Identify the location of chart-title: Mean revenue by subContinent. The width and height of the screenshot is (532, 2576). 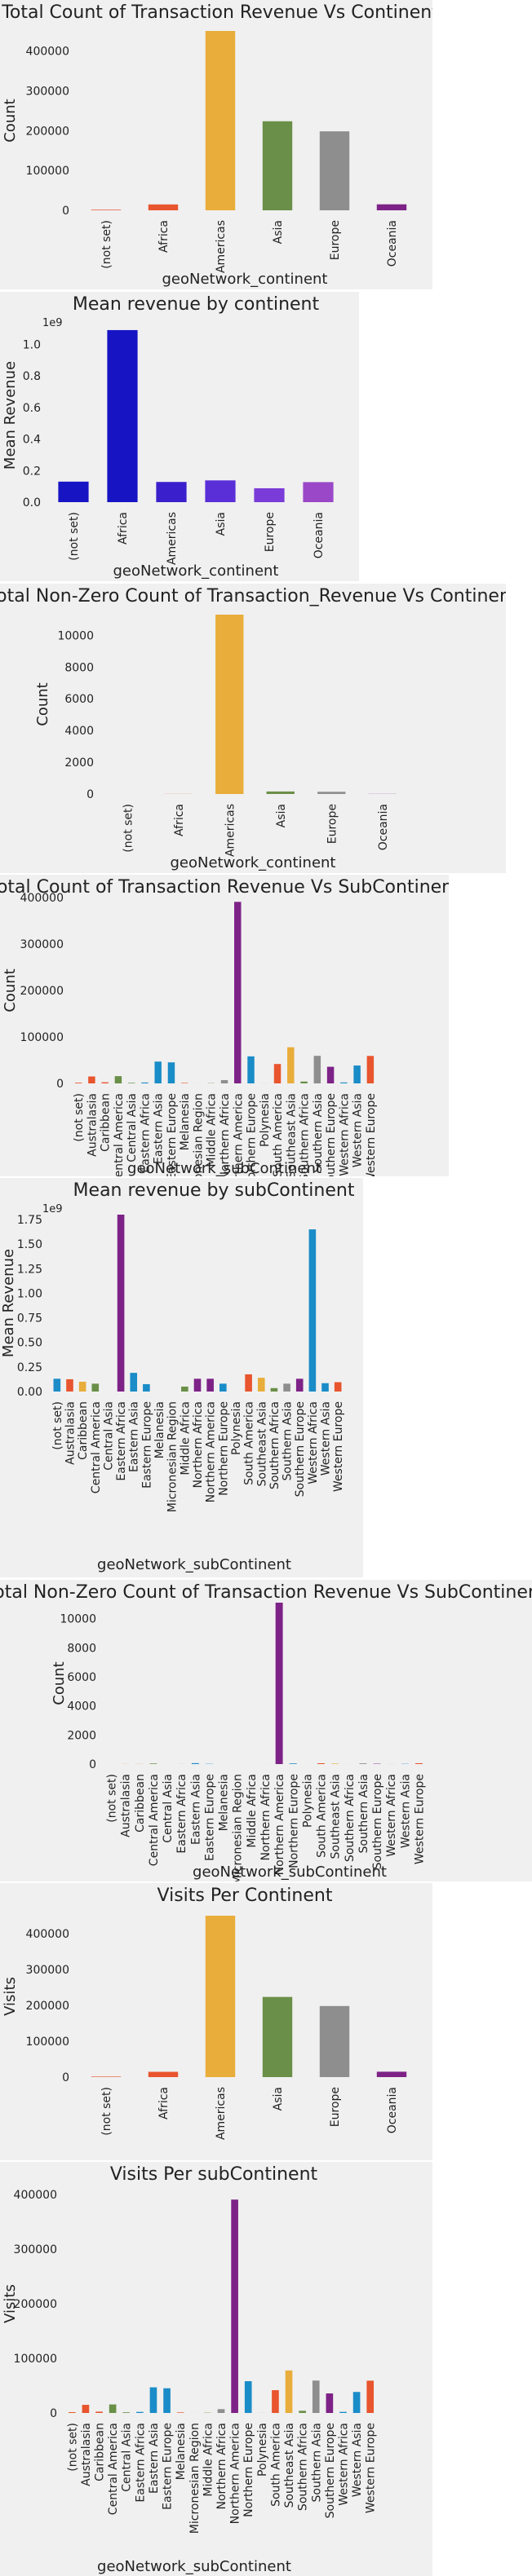
(214, 1190).